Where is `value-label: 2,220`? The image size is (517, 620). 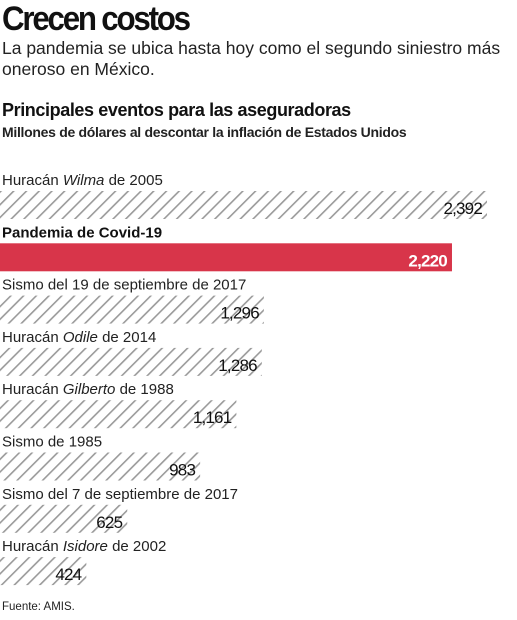
value-label: 2,220 is located at coordinates (427, 260).